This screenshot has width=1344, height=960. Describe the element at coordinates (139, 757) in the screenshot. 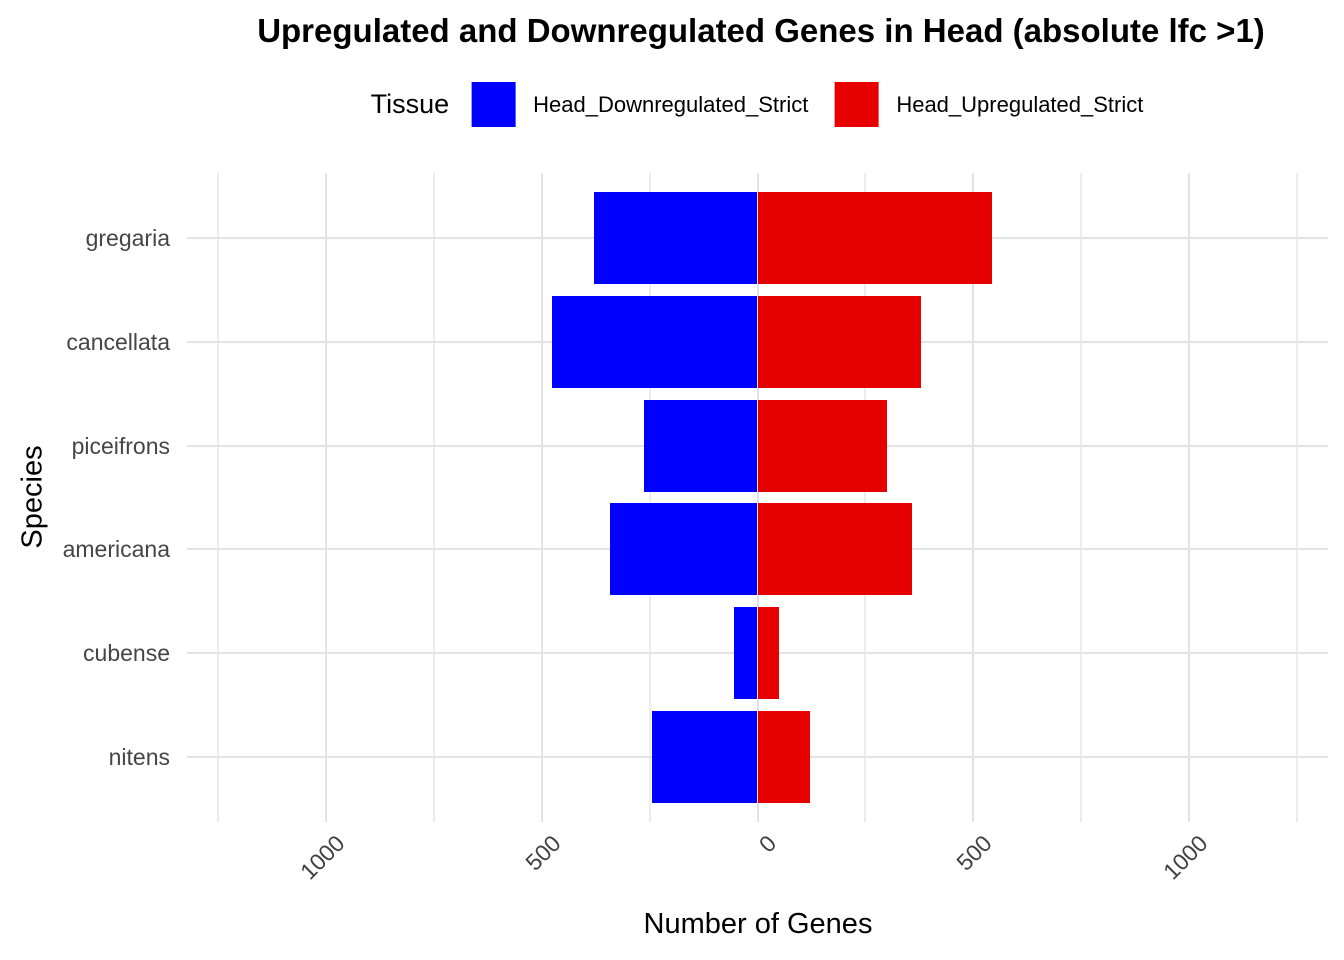

I see `y-tick-label-nitens: nitens` at that location.